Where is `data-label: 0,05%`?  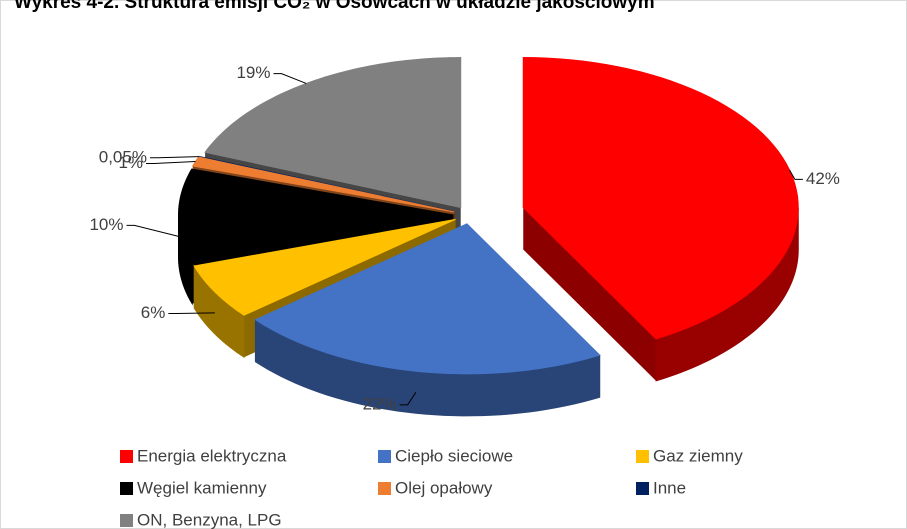
data-label: 0,05% is located at coordinates (123, 156).